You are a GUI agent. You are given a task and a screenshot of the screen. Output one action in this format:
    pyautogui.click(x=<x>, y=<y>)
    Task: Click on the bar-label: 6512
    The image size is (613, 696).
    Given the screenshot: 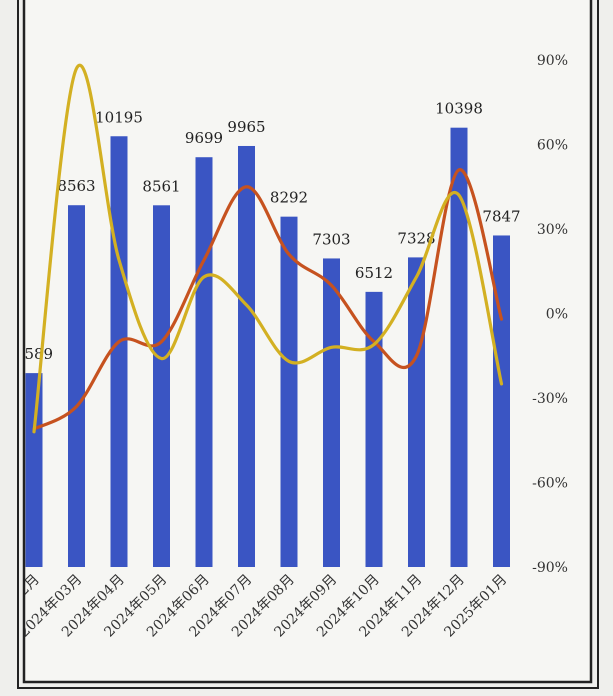 What is the action you would take?
    pyautogui.click(x=374, y=273)
    